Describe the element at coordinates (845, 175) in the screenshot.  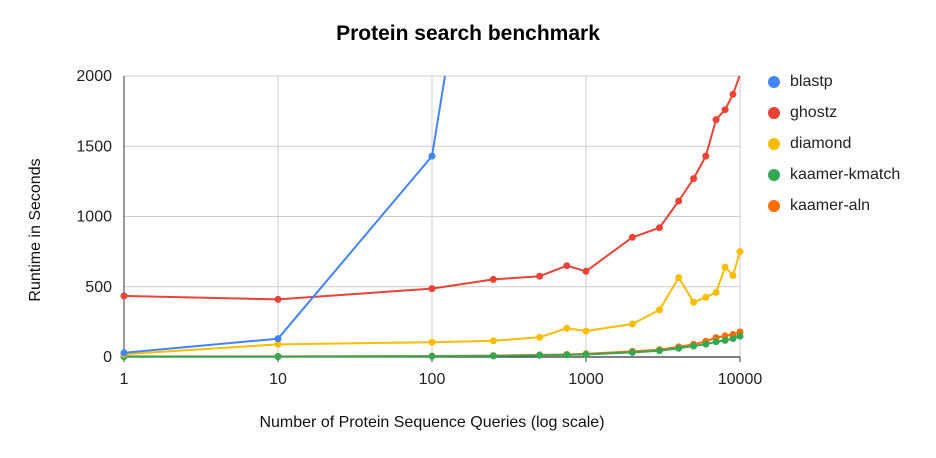
I see `legend-label: kaamer-kmatch` at that location.